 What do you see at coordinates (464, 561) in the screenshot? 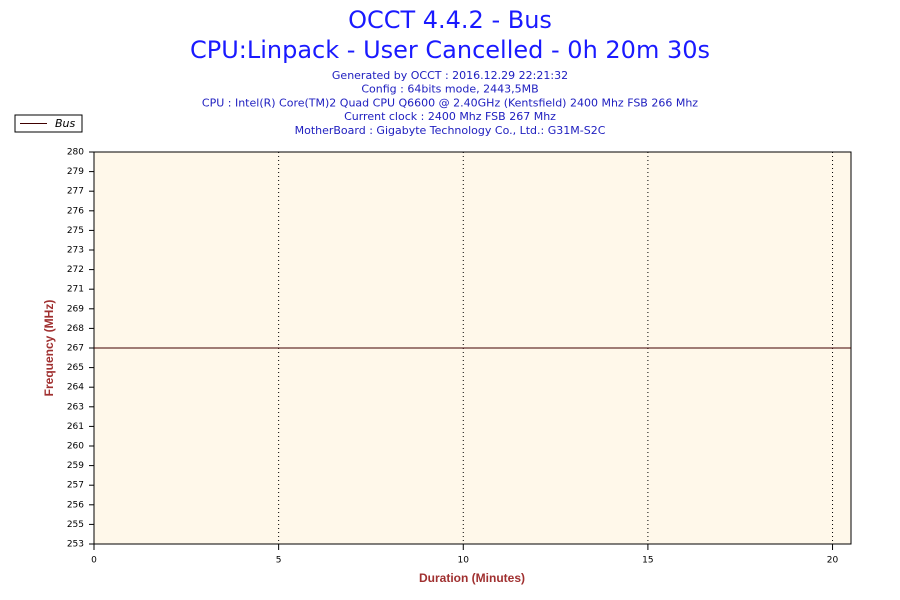
I see `x-tick-label: 10` at bounding box center [464, 561].